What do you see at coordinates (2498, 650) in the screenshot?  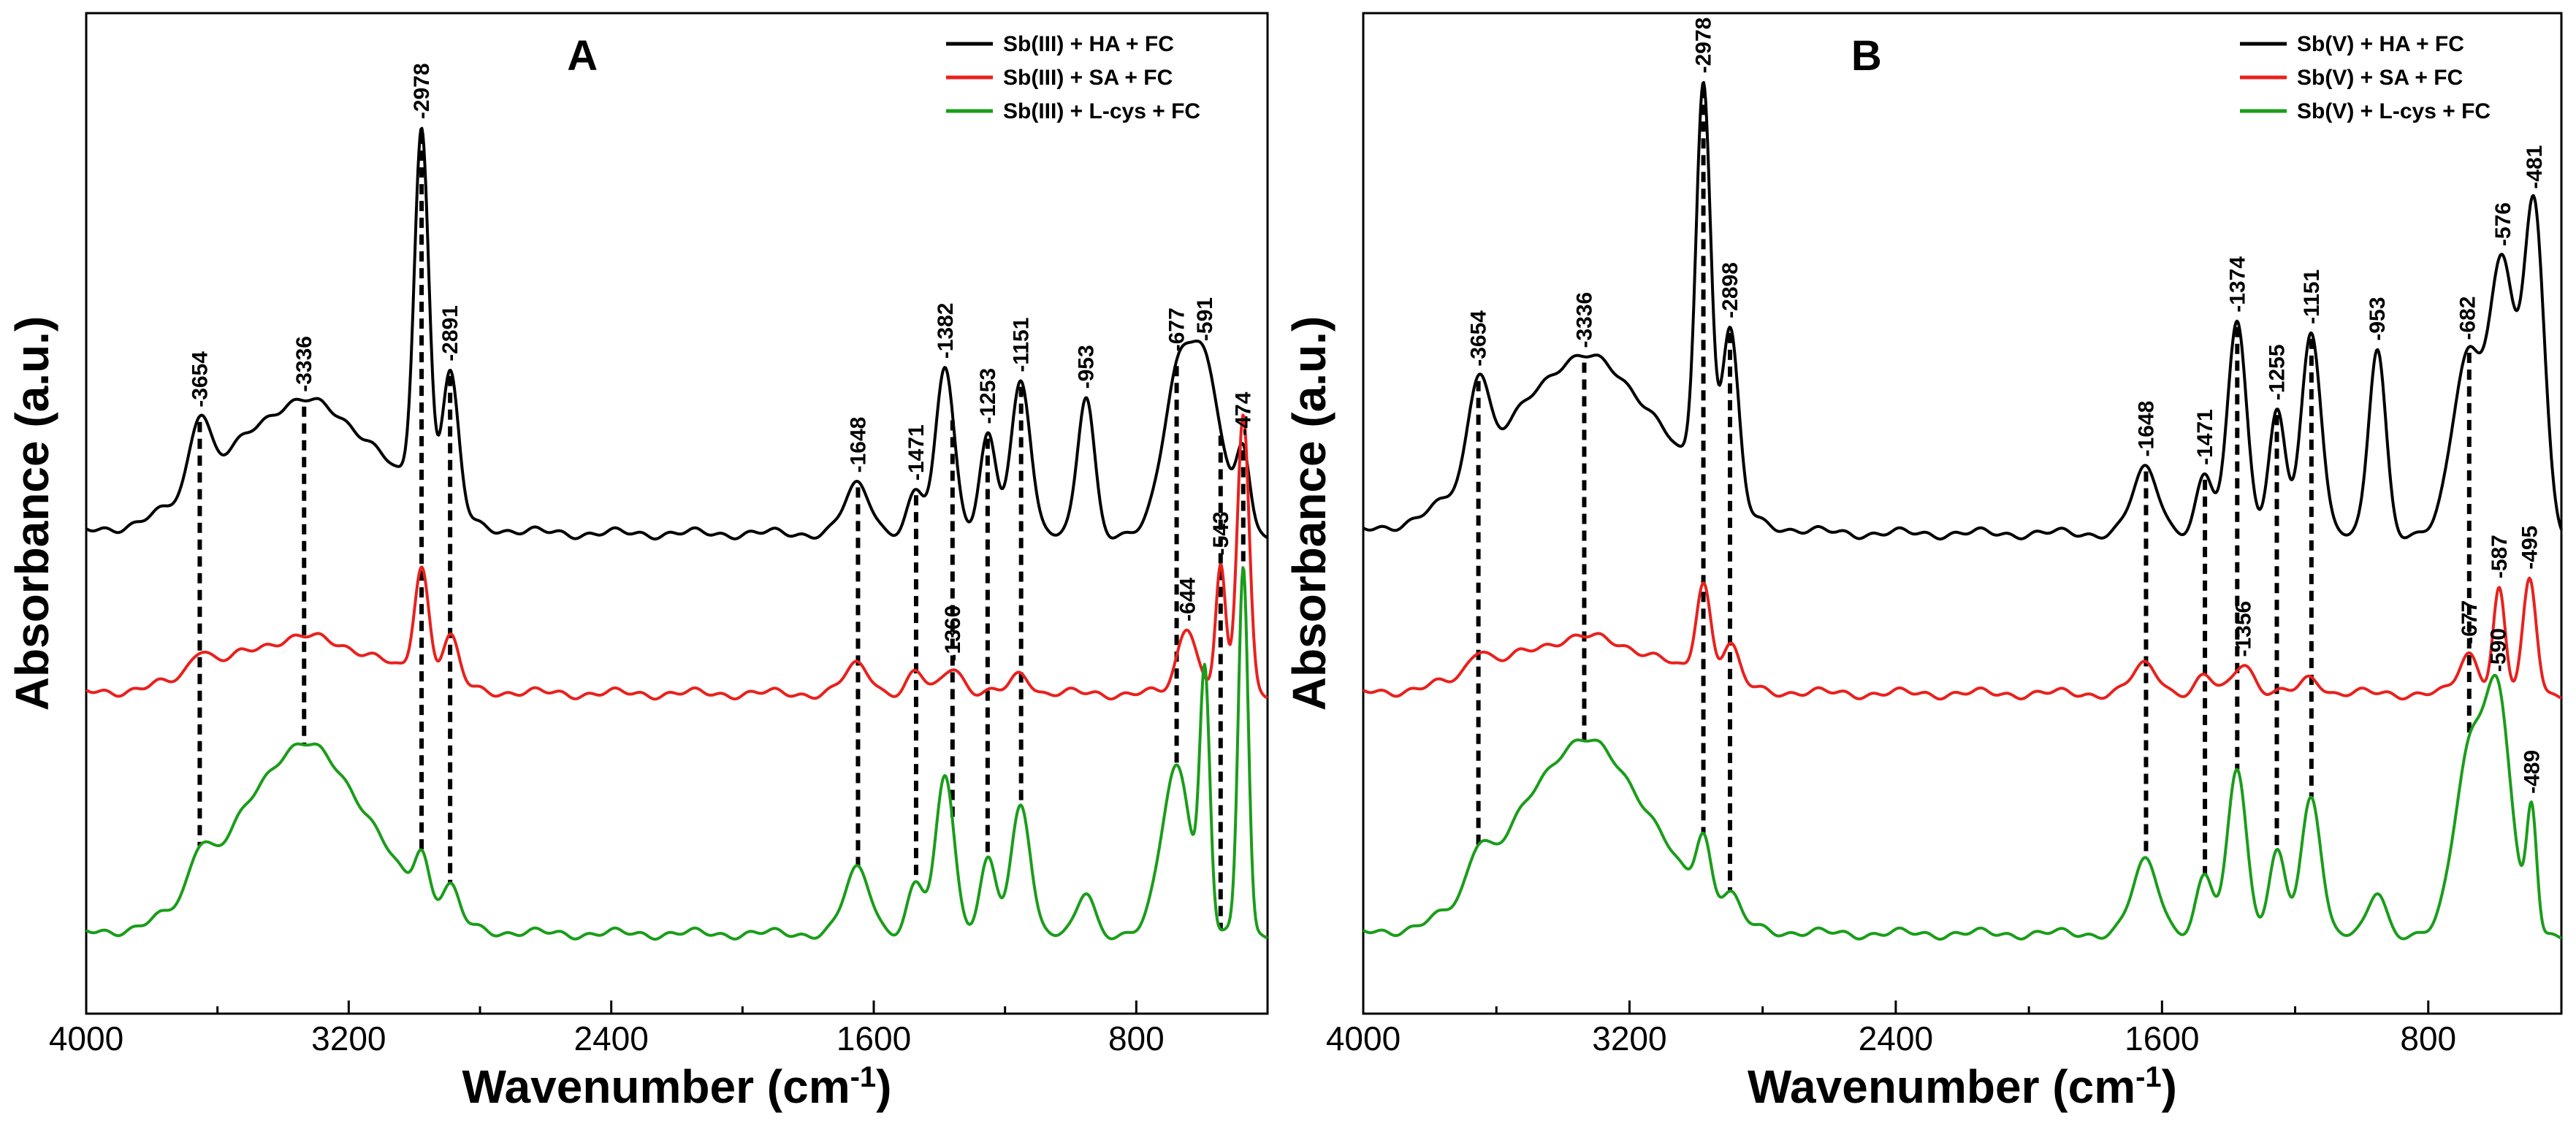 I see `peak-label: -590` at bounding box center [2498, 650].